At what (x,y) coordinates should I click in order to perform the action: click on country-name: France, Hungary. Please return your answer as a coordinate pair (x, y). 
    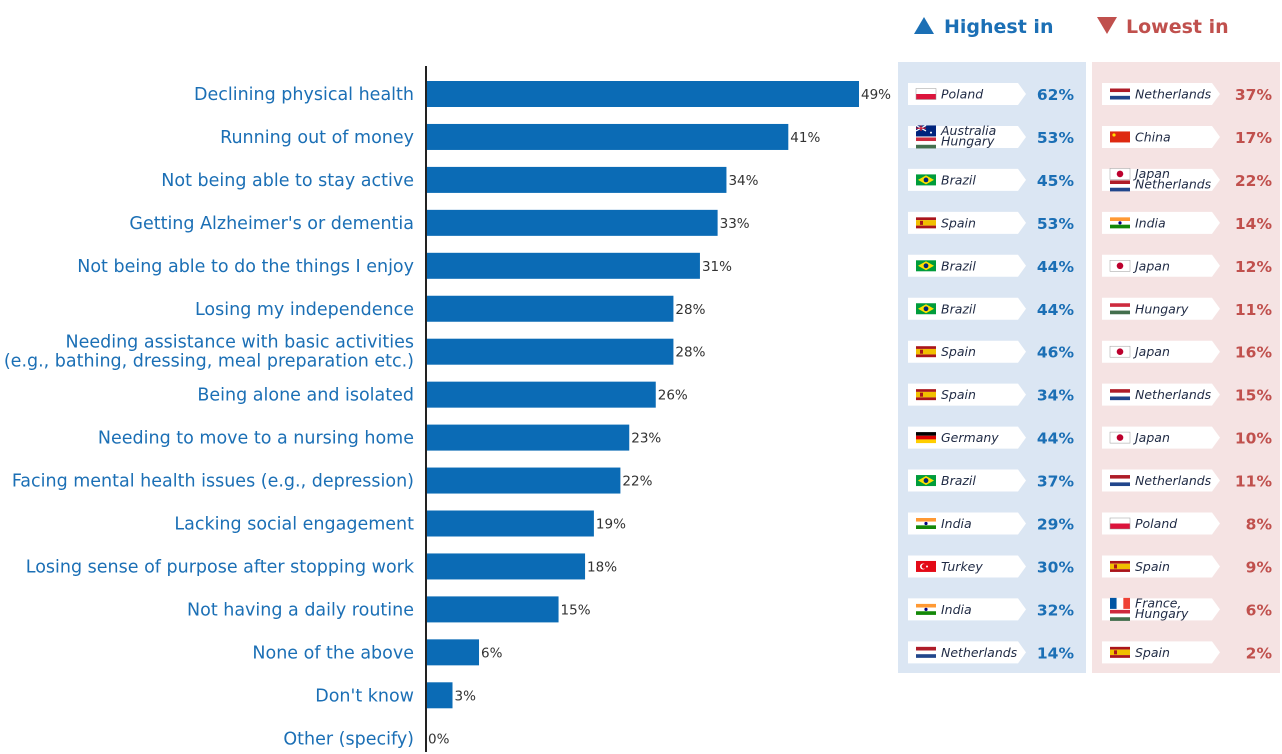
    Looking at the image, I should click on (1162, 608).